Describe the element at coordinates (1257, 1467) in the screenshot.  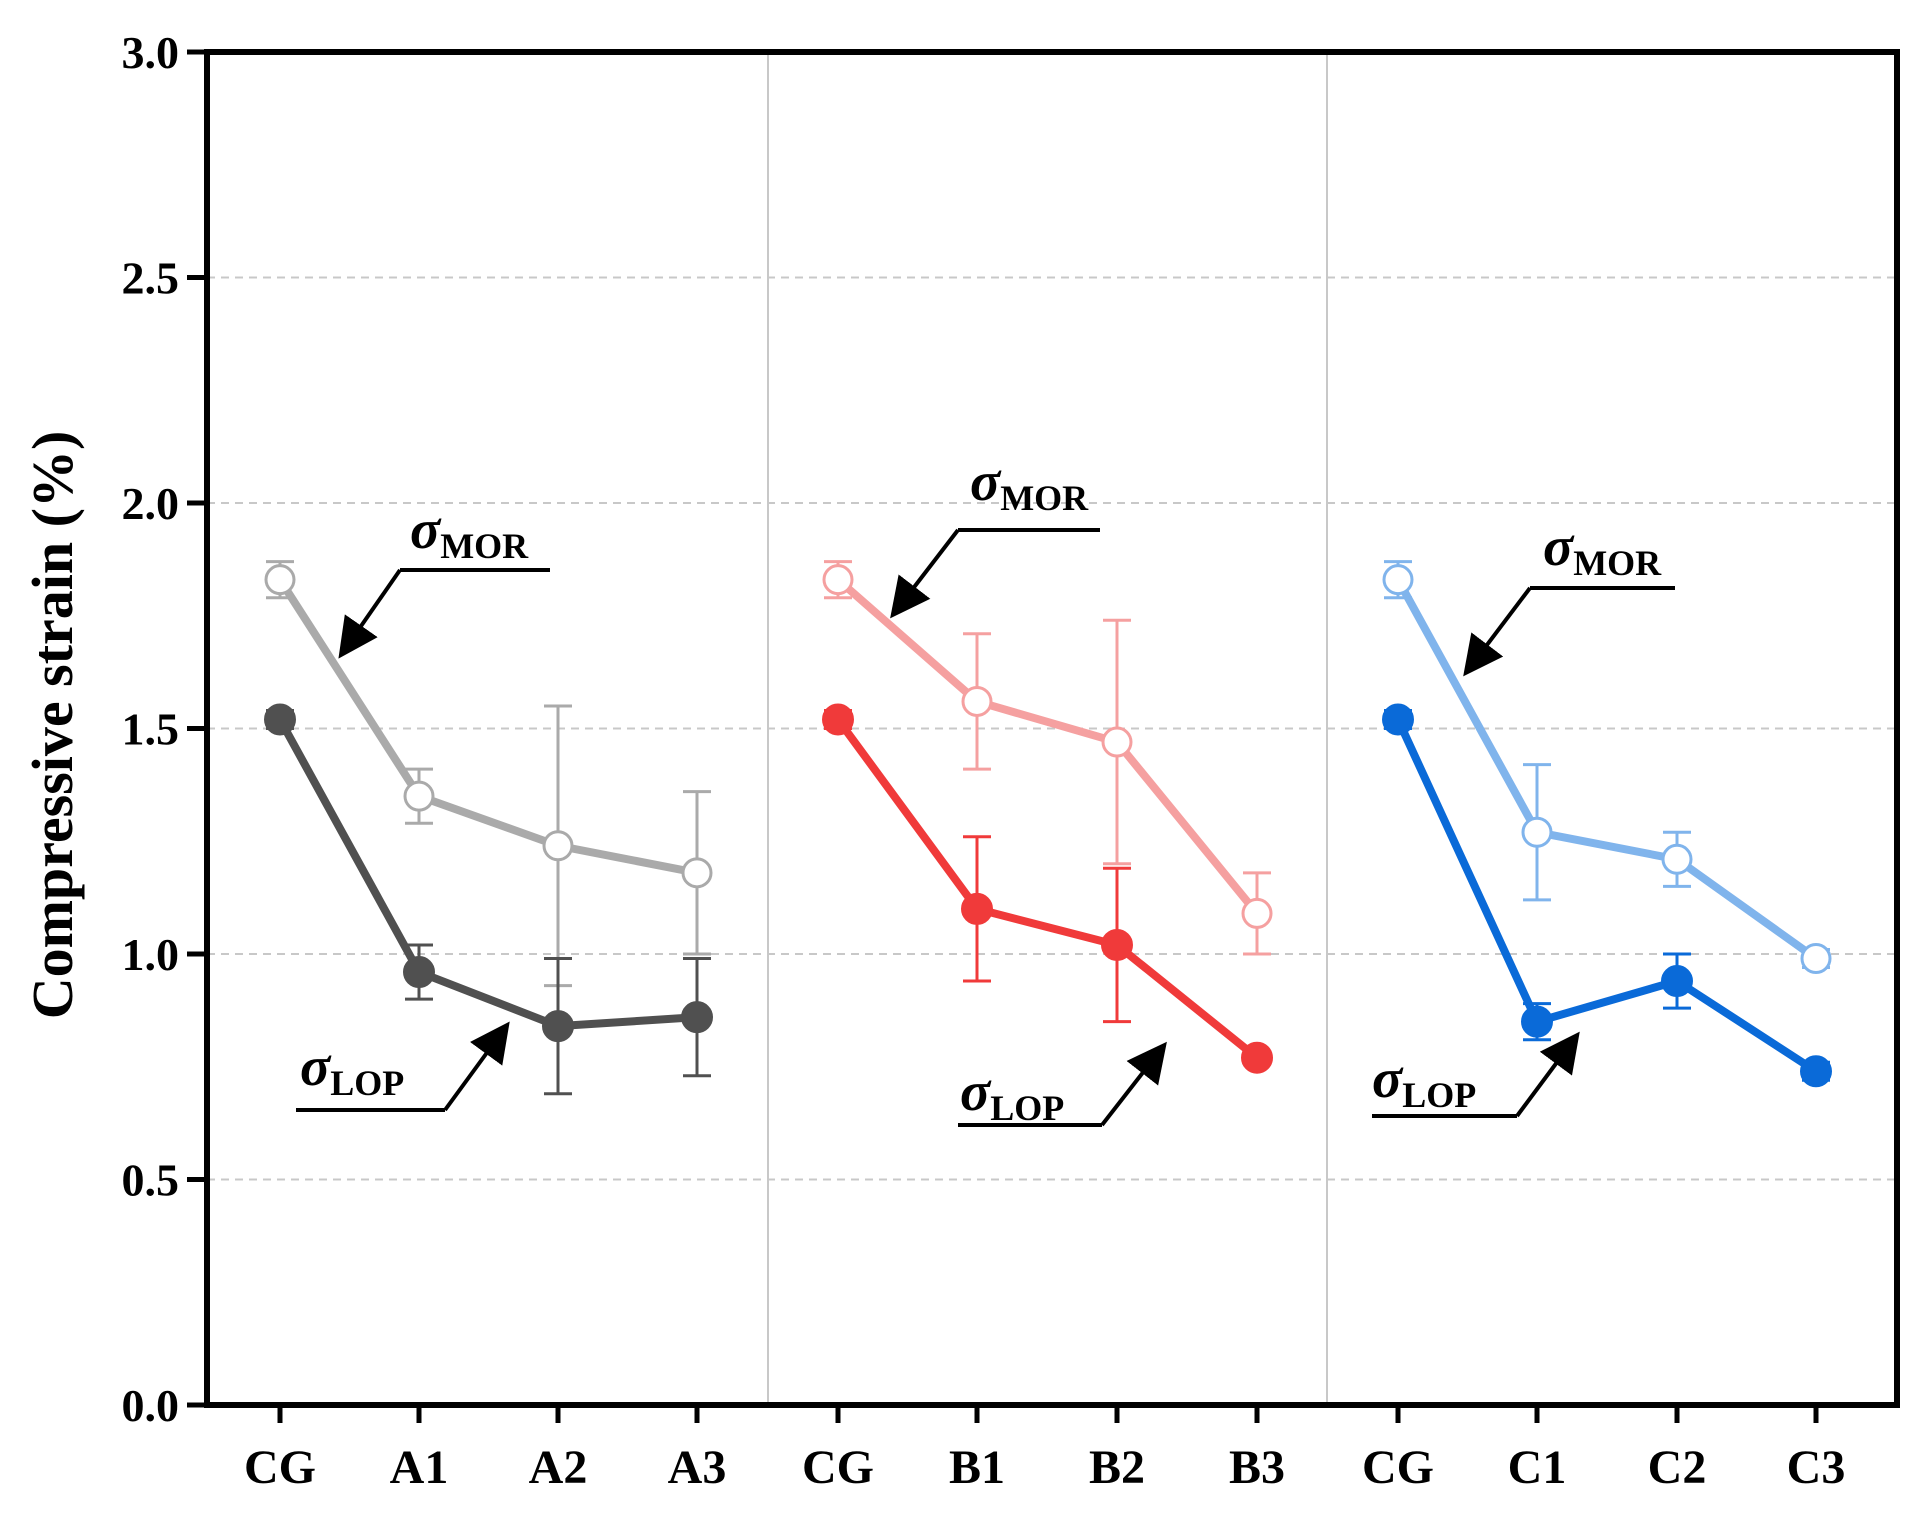
I see `x-tick-label: B3` at that location.